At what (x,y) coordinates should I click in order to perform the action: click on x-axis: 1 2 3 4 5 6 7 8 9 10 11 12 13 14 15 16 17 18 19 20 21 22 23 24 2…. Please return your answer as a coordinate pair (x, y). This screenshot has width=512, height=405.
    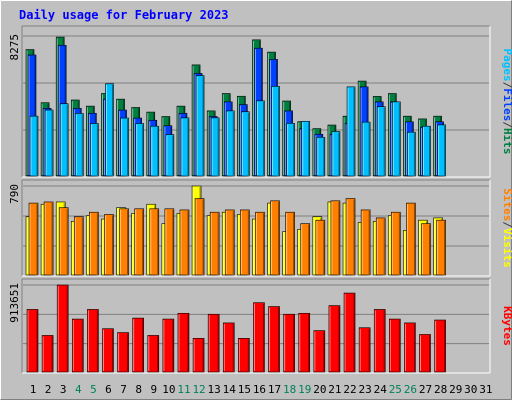
    Looking at the image, I should click on (261, 389).